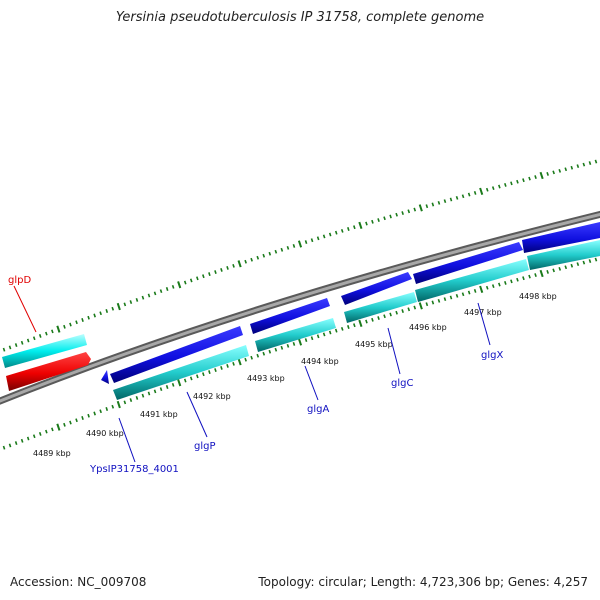 The height and width of the screenshot is (600, 600). What do you see at coordinates (181, 372) in the screenshot?
I see `feature-glgp` at bounding box center [181, 372].